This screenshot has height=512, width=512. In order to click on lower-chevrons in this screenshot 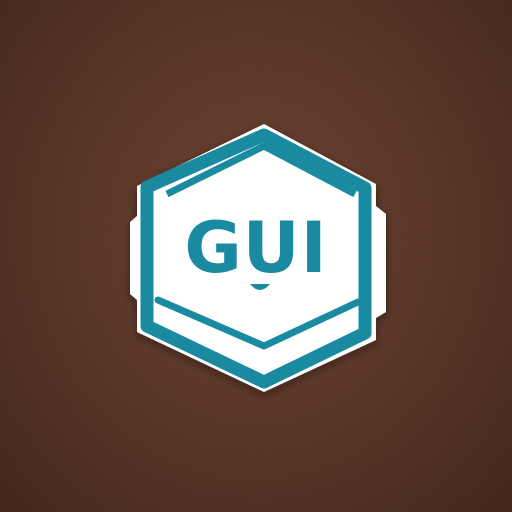, I will do `click(258, 323)`.